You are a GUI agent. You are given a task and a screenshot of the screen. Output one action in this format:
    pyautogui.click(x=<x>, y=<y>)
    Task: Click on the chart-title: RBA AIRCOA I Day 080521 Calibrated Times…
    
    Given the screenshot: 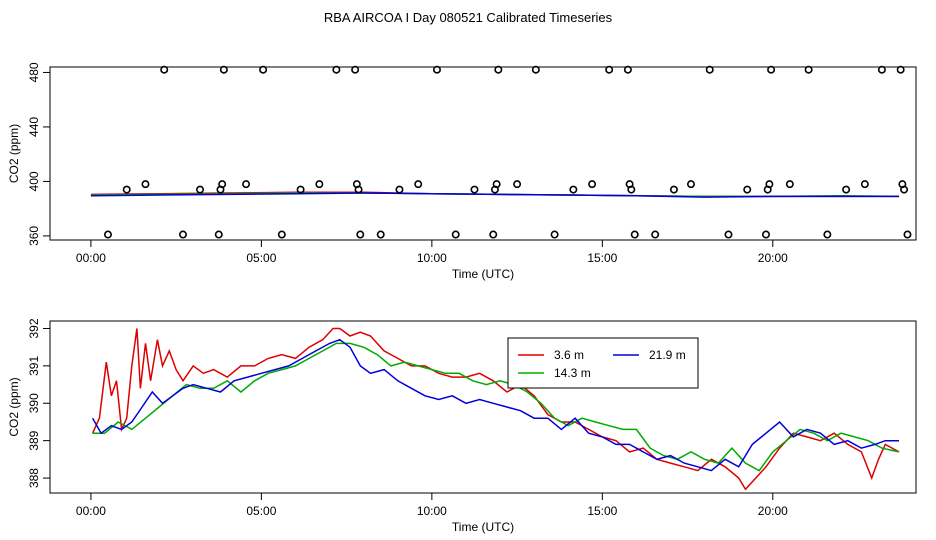 What is the action you would take?
    pyautogui.click(x=468, y=17)
    